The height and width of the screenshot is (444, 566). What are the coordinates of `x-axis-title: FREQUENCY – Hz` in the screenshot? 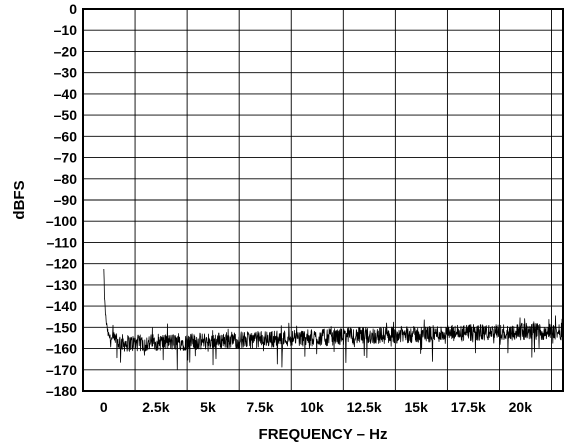 It's located at (323, 434).